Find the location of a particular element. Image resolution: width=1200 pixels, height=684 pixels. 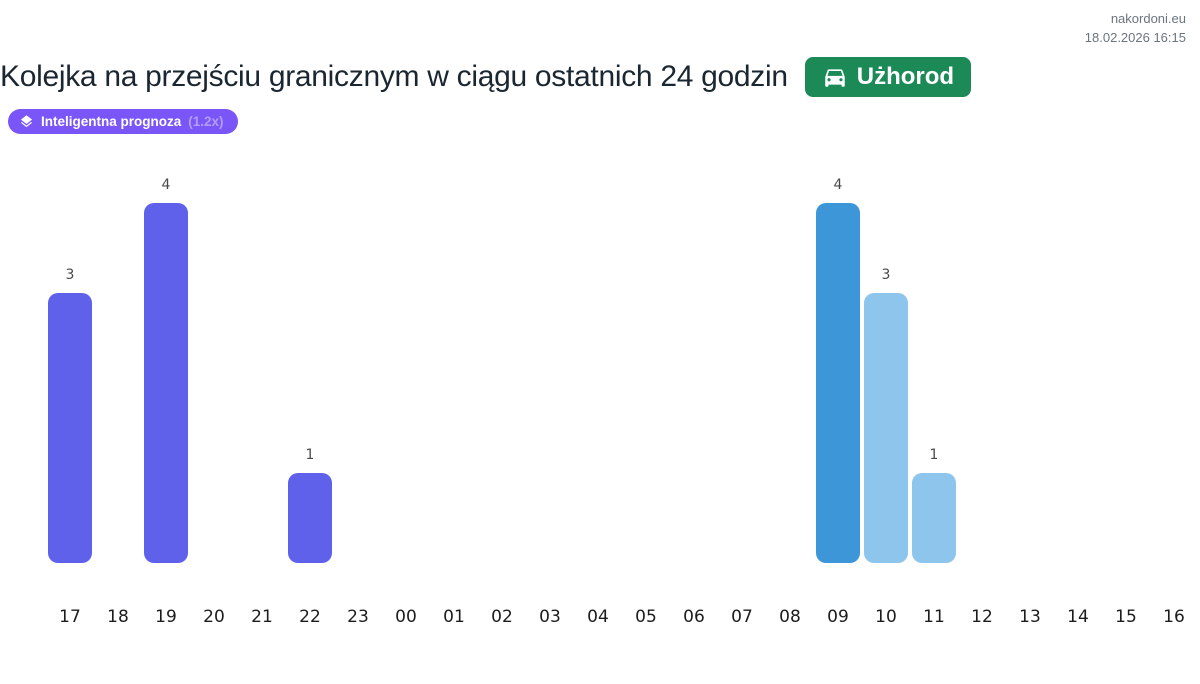

chart-column-09: 4 is located at coordinates (838, 370).